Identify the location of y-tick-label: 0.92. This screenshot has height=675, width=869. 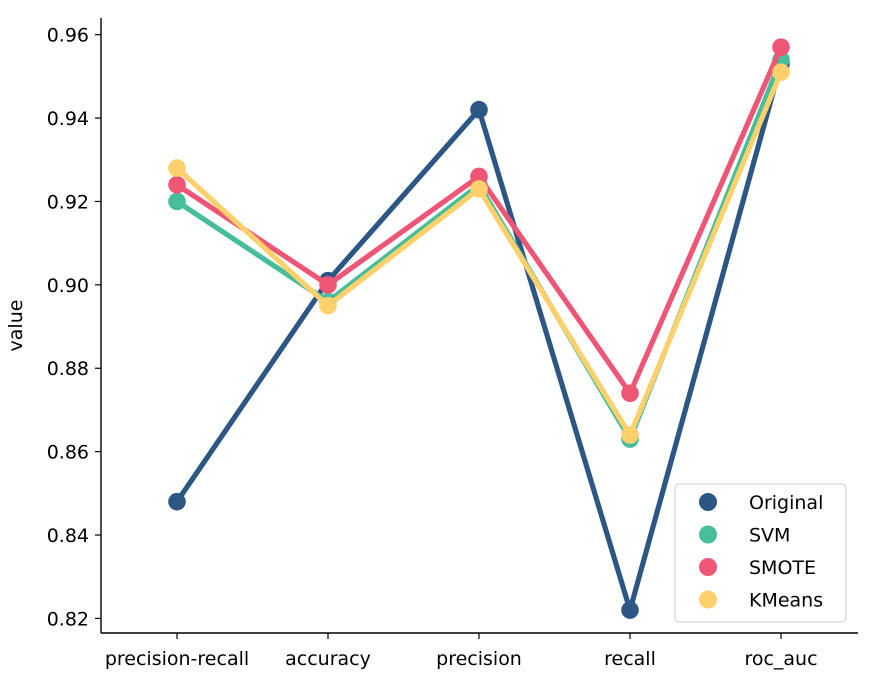
(68, 202).